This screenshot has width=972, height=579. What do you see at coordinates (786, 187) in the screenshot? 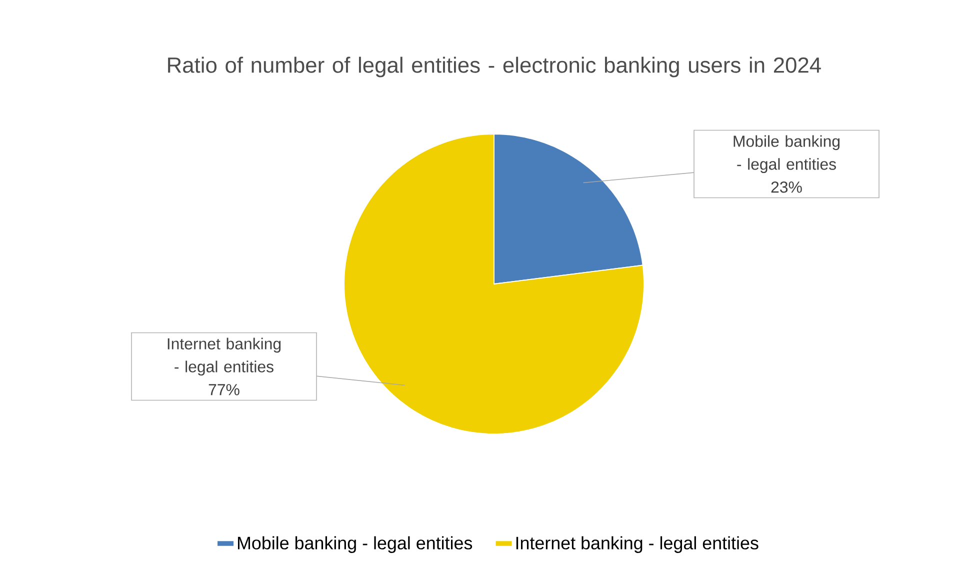
I see `data-label: 23%` at bounding box center [786, 187].